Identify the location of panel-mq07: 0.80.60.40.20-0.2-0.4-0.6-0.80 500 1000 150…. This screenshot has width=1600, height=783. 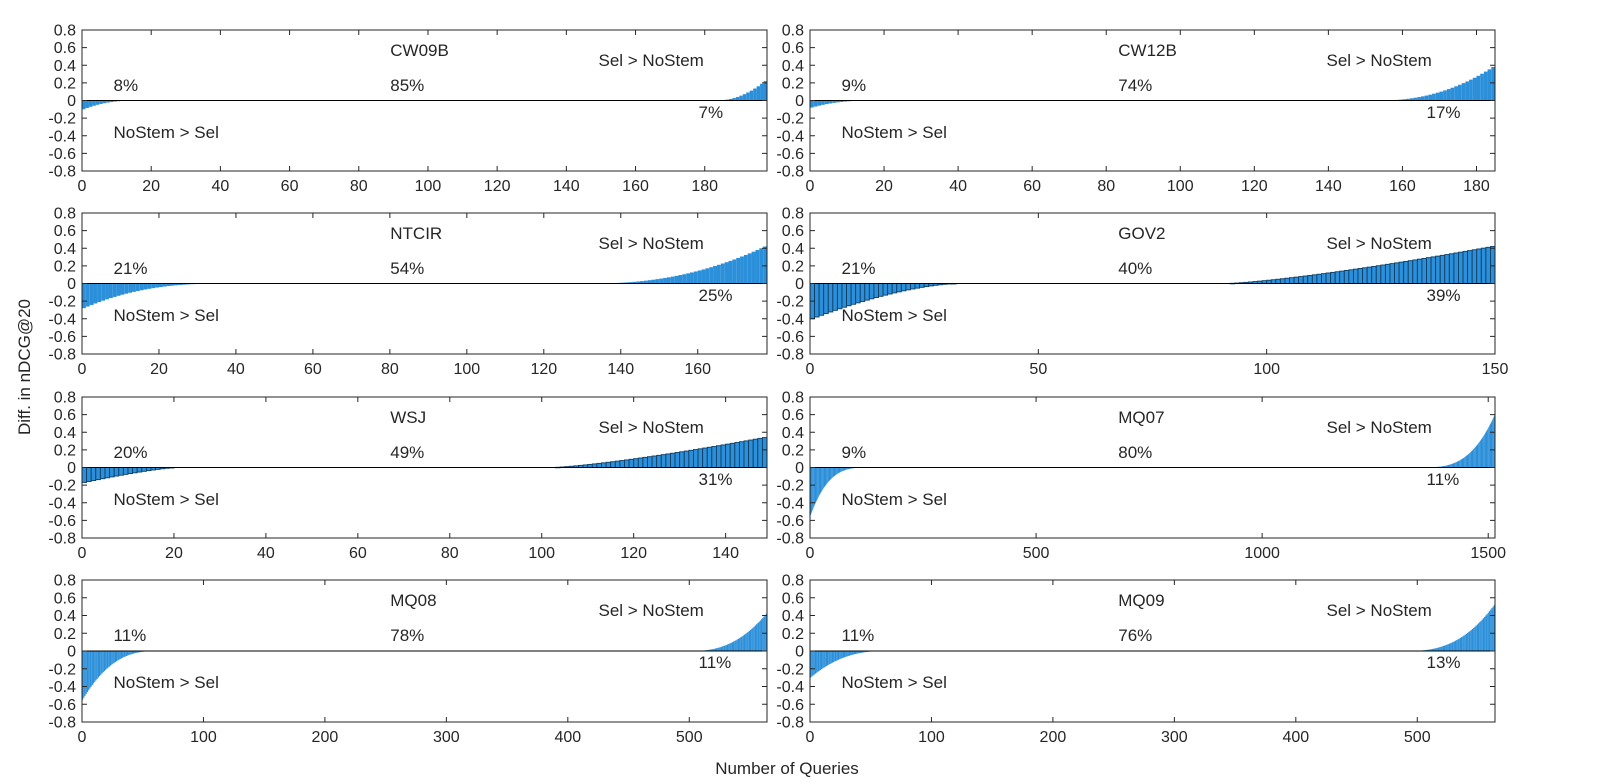
(1141, 476).